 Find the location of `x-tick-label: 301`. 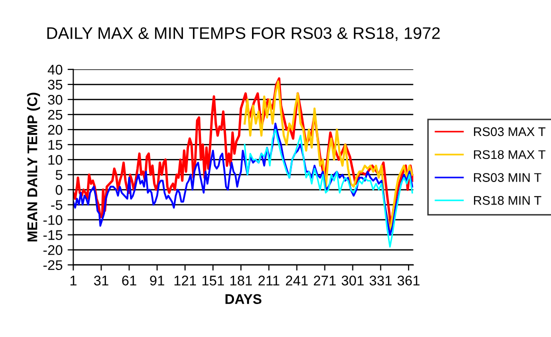

x-tick-label: 301 is located at coordinates (353, 281).